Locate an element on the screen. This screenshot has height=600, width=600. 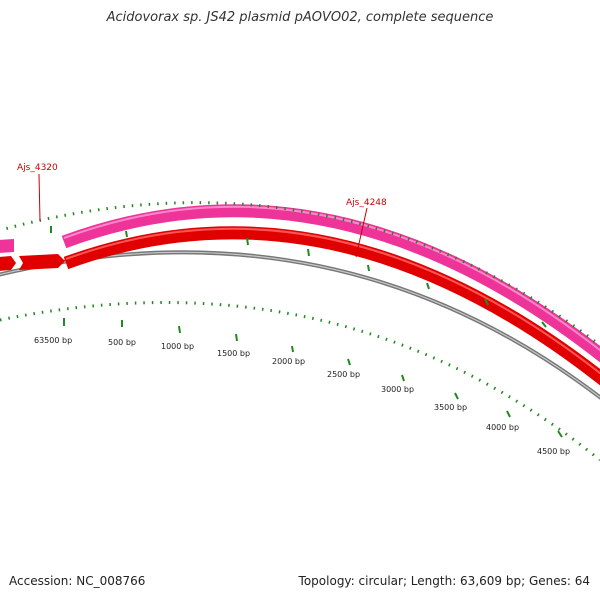
tick-label-2000: 2000 bp is located at coordinates (288, 361).